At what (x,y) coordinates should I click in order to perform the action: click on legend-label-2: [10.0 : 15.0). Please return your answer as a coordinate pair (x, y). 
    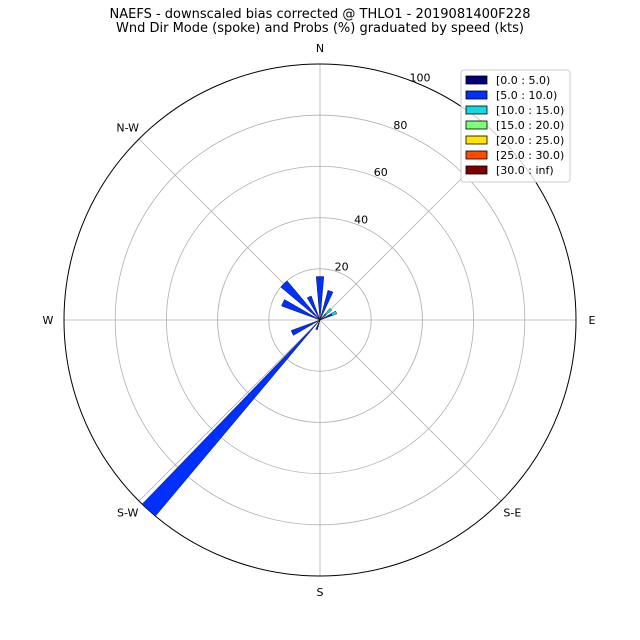
    Looking at the image, I should click on (530, 110).